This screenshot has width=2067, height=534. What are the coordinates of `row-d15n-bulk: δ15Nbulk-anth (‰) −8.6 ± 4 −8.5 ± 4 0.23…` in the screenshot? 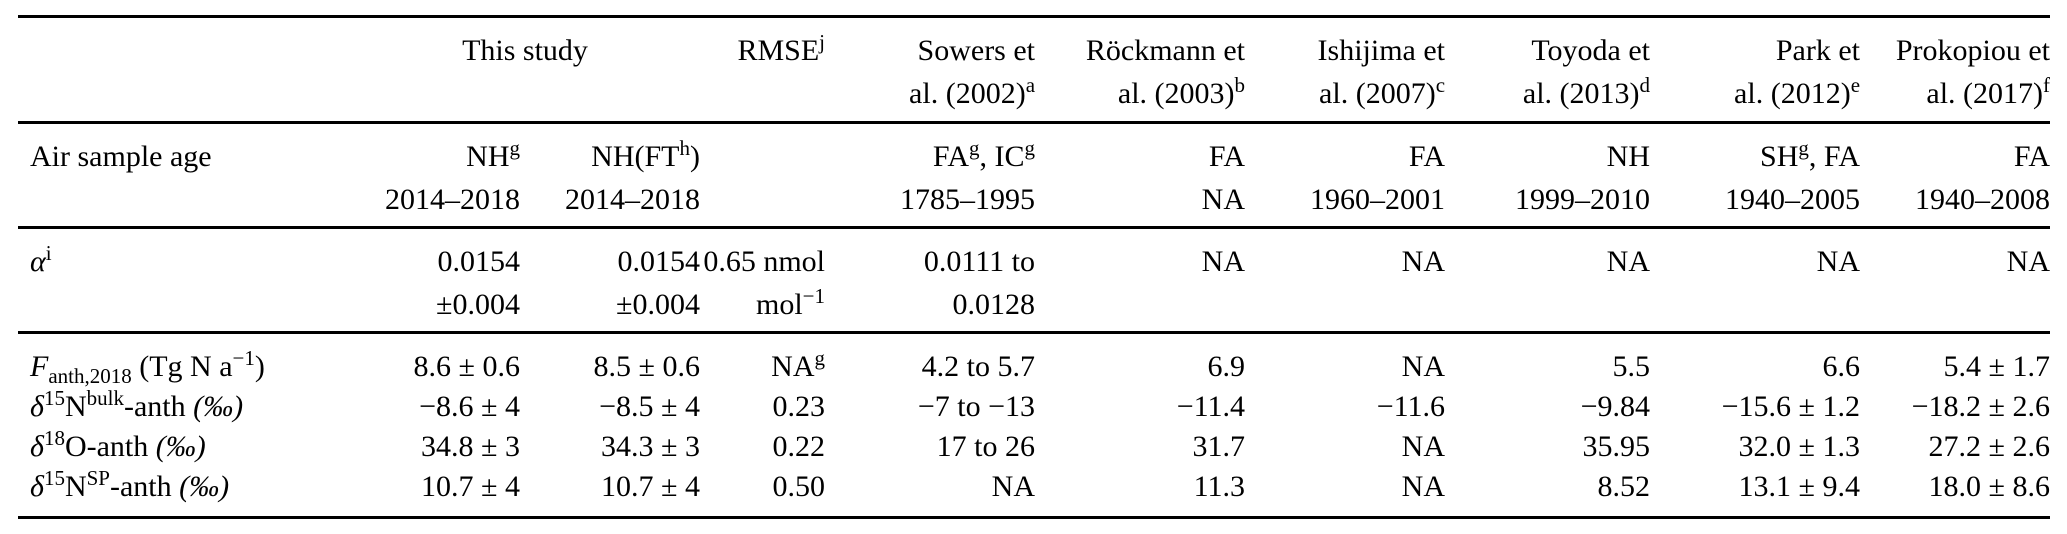 It's located at (1034, 407).